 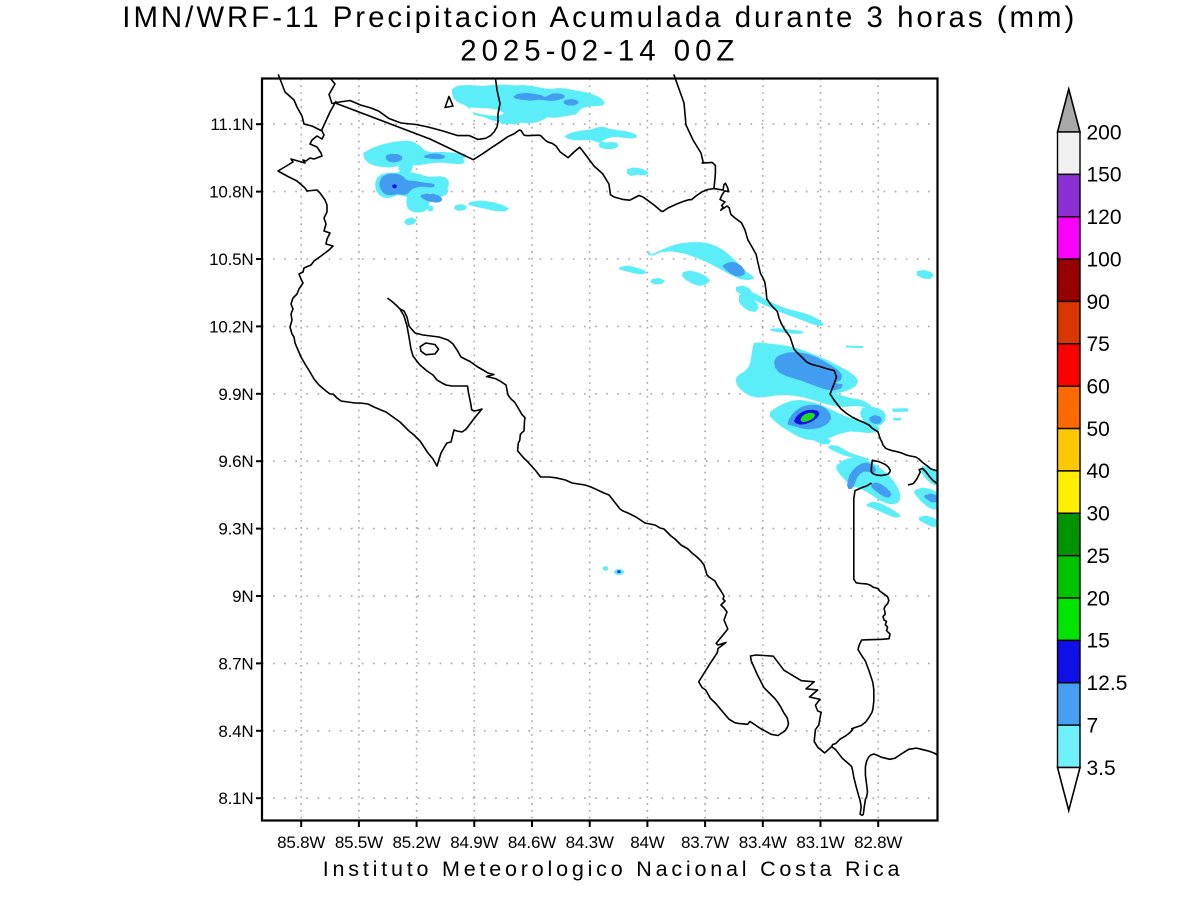 What do you see at coordinates (763, 842) in the screenshot?
I see `svg-text: 83.4W` at bounding box center [763, 842].